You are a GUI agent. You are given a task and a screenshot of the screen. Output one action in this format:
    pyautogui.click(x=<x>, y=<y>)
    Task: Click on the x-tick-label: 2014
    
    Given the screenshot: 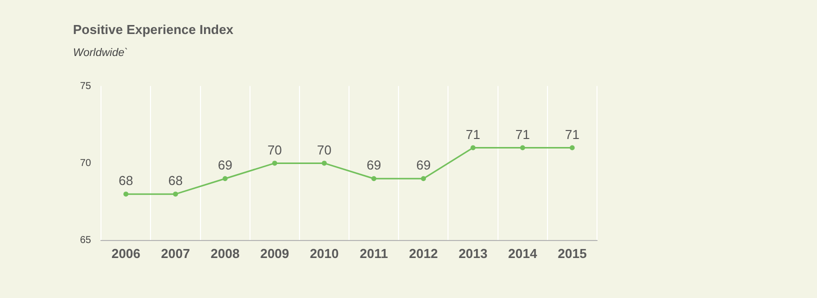 What is the action you would take?
    pyautogui.click(x=523, y=253)
    